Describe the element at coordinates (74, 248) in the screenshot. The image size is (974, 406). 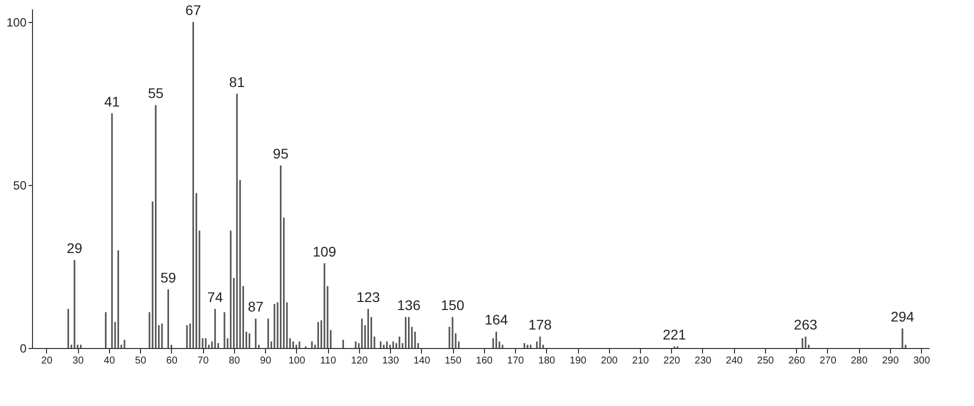
I see `annotation: 29` at that location.